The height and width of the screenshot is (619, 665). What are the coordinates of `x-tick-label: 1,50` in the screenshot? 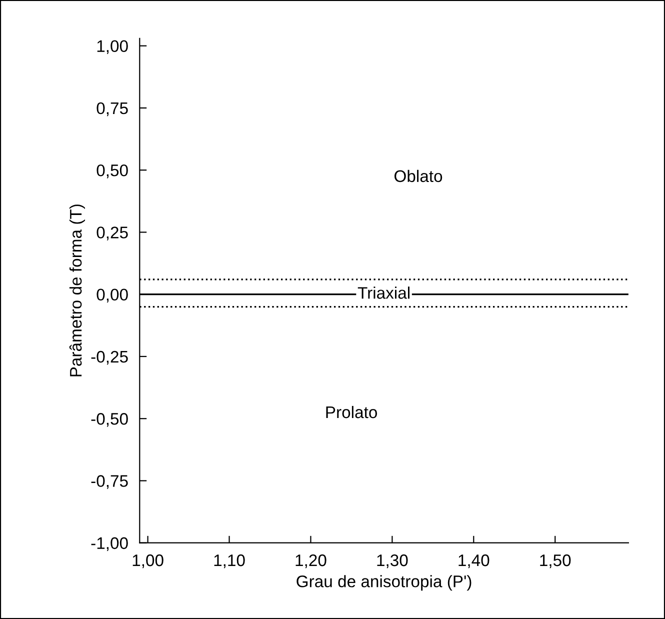 It's located at (555, 561).